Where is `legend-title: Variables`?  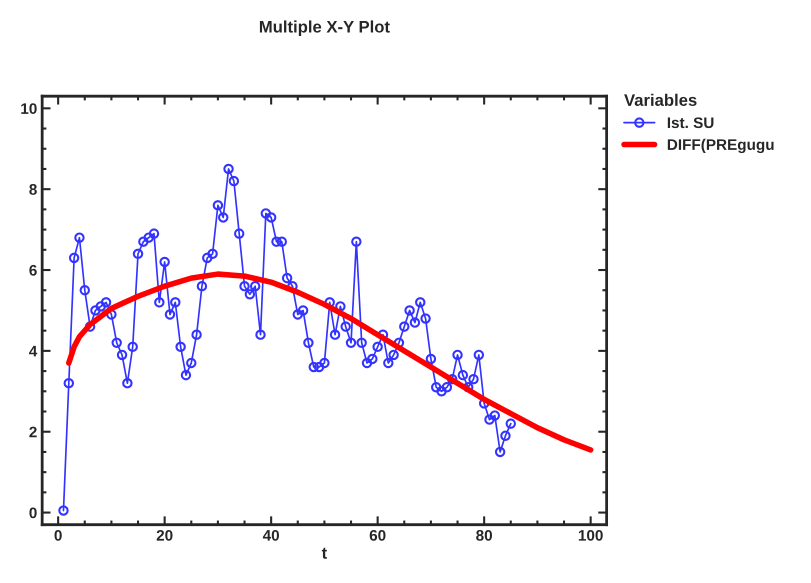
legend-title: Variables is located at coordinates (660, 100).